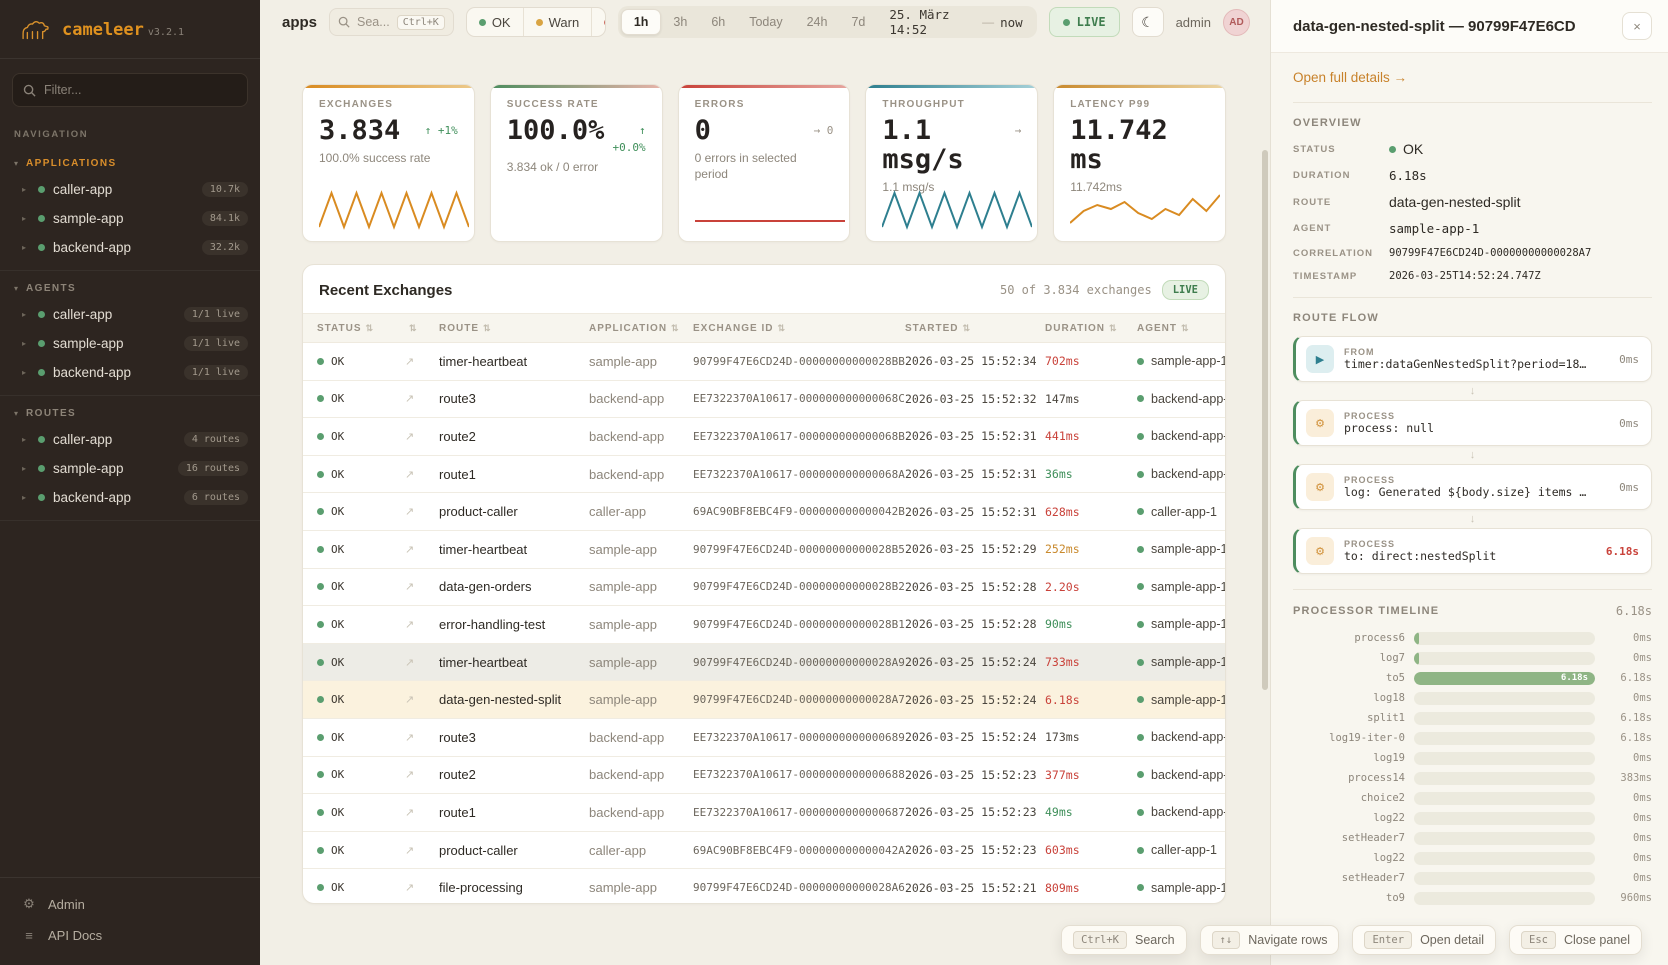  I want to click on timeline-row: choice2 0ms, so click(1472, 798).